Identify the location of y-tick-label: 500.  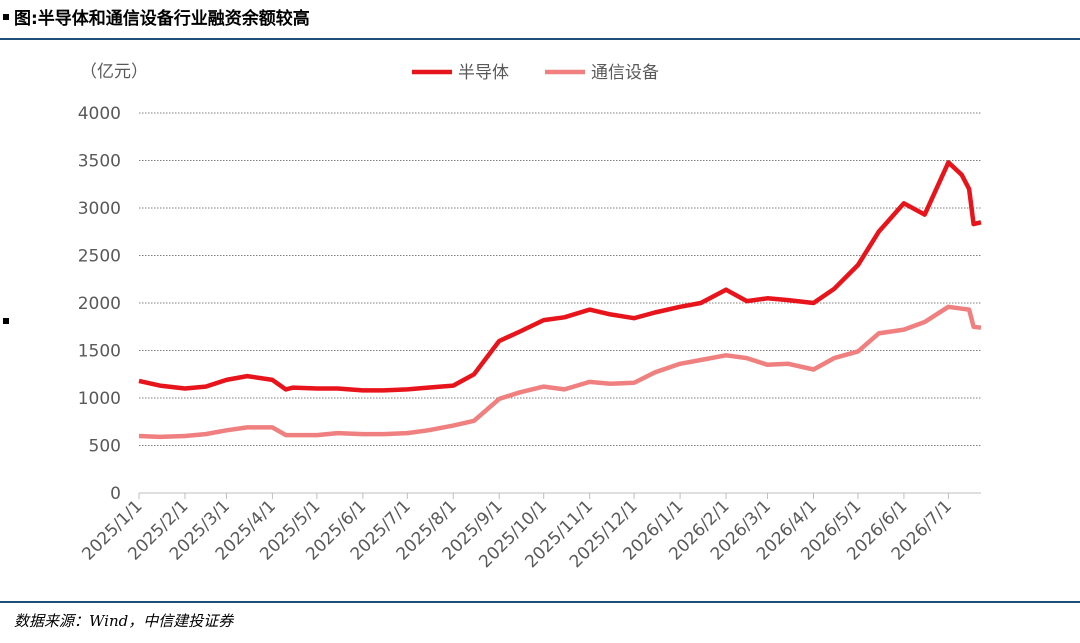
(105, 447).